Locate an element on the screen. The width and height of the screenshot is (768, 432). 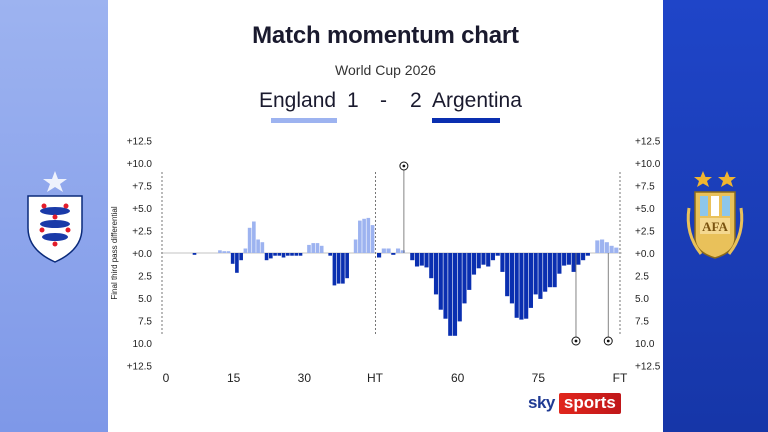
home-legend-bar is located at coordinates (304, 120).